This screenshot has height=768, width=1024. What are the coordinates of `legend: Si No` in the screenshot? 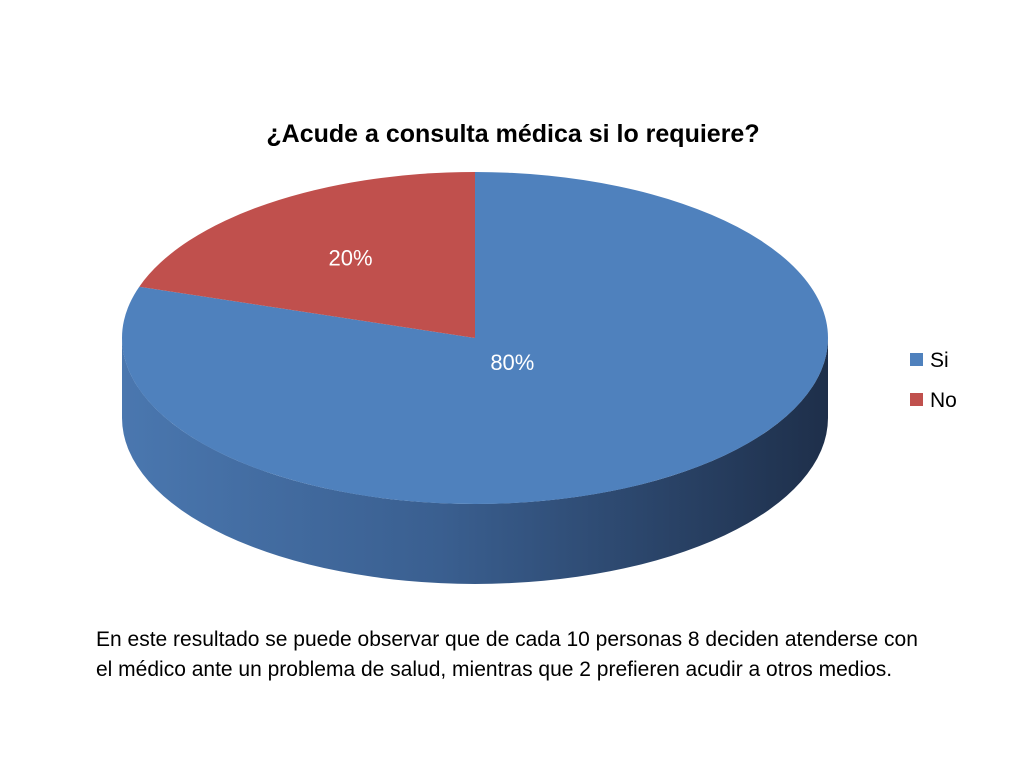 It's located at (933, 380).